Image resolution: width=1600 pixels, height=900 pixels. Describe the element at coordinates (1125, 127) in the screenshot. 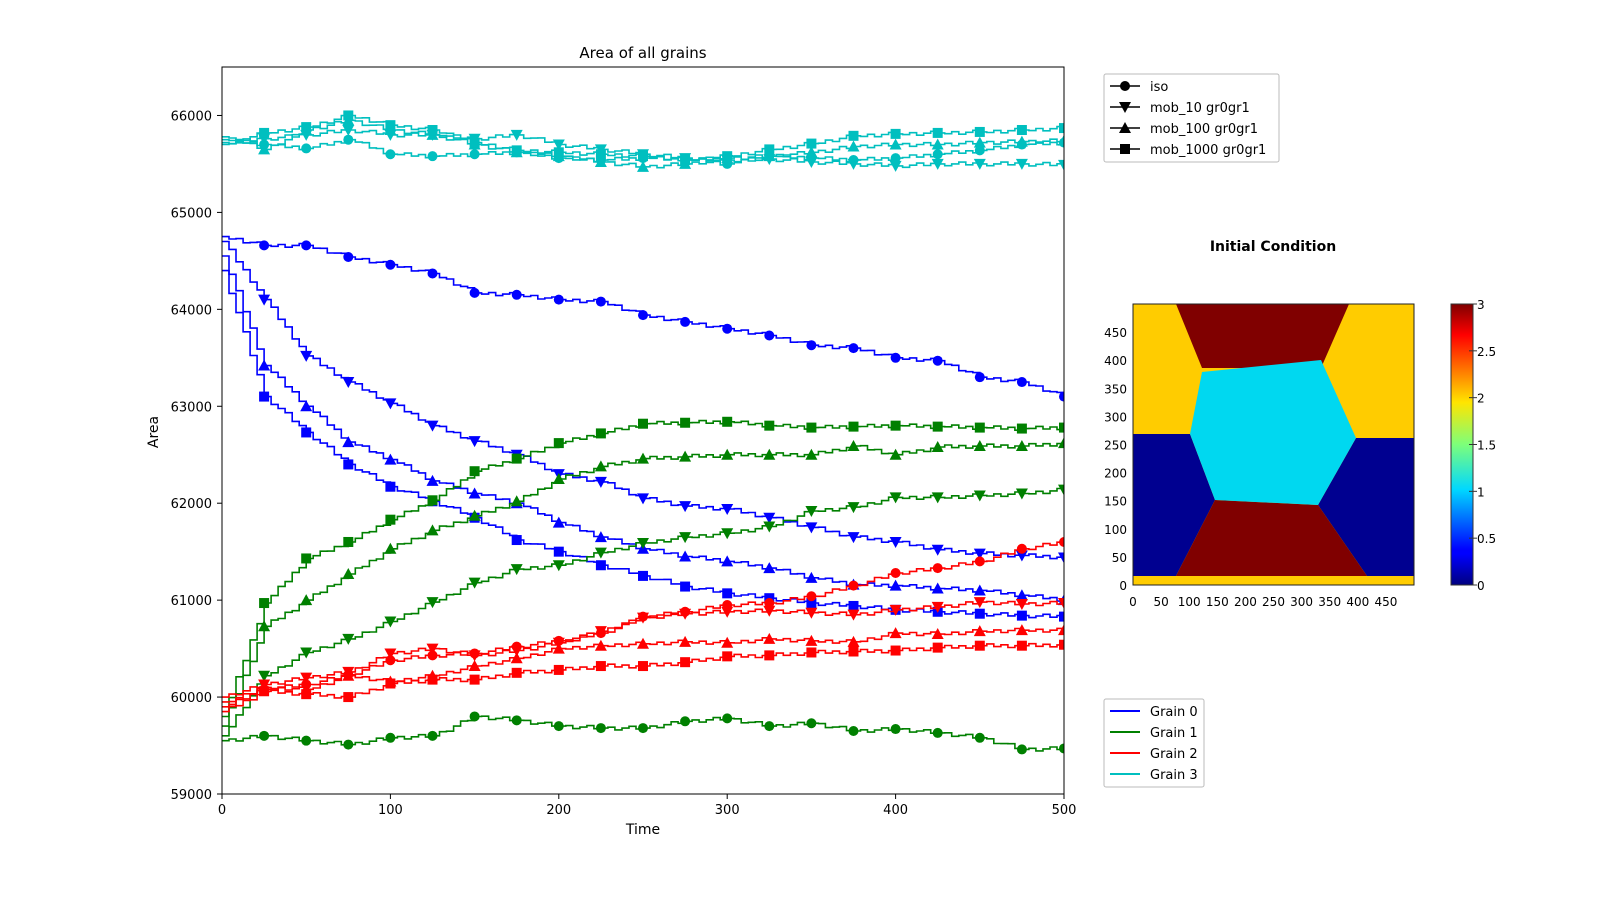

I see `legend-marker` at that location.